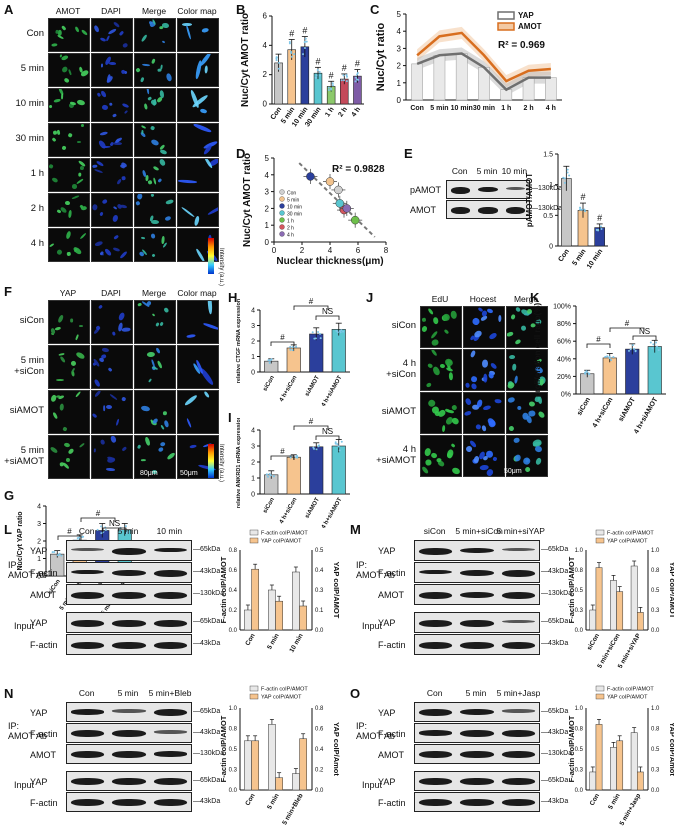 The width and height of the screenshot is (676, 833). Describe the element at coordinates (357, 64) in the screenshot. I see `significance-mark: #` at that location.